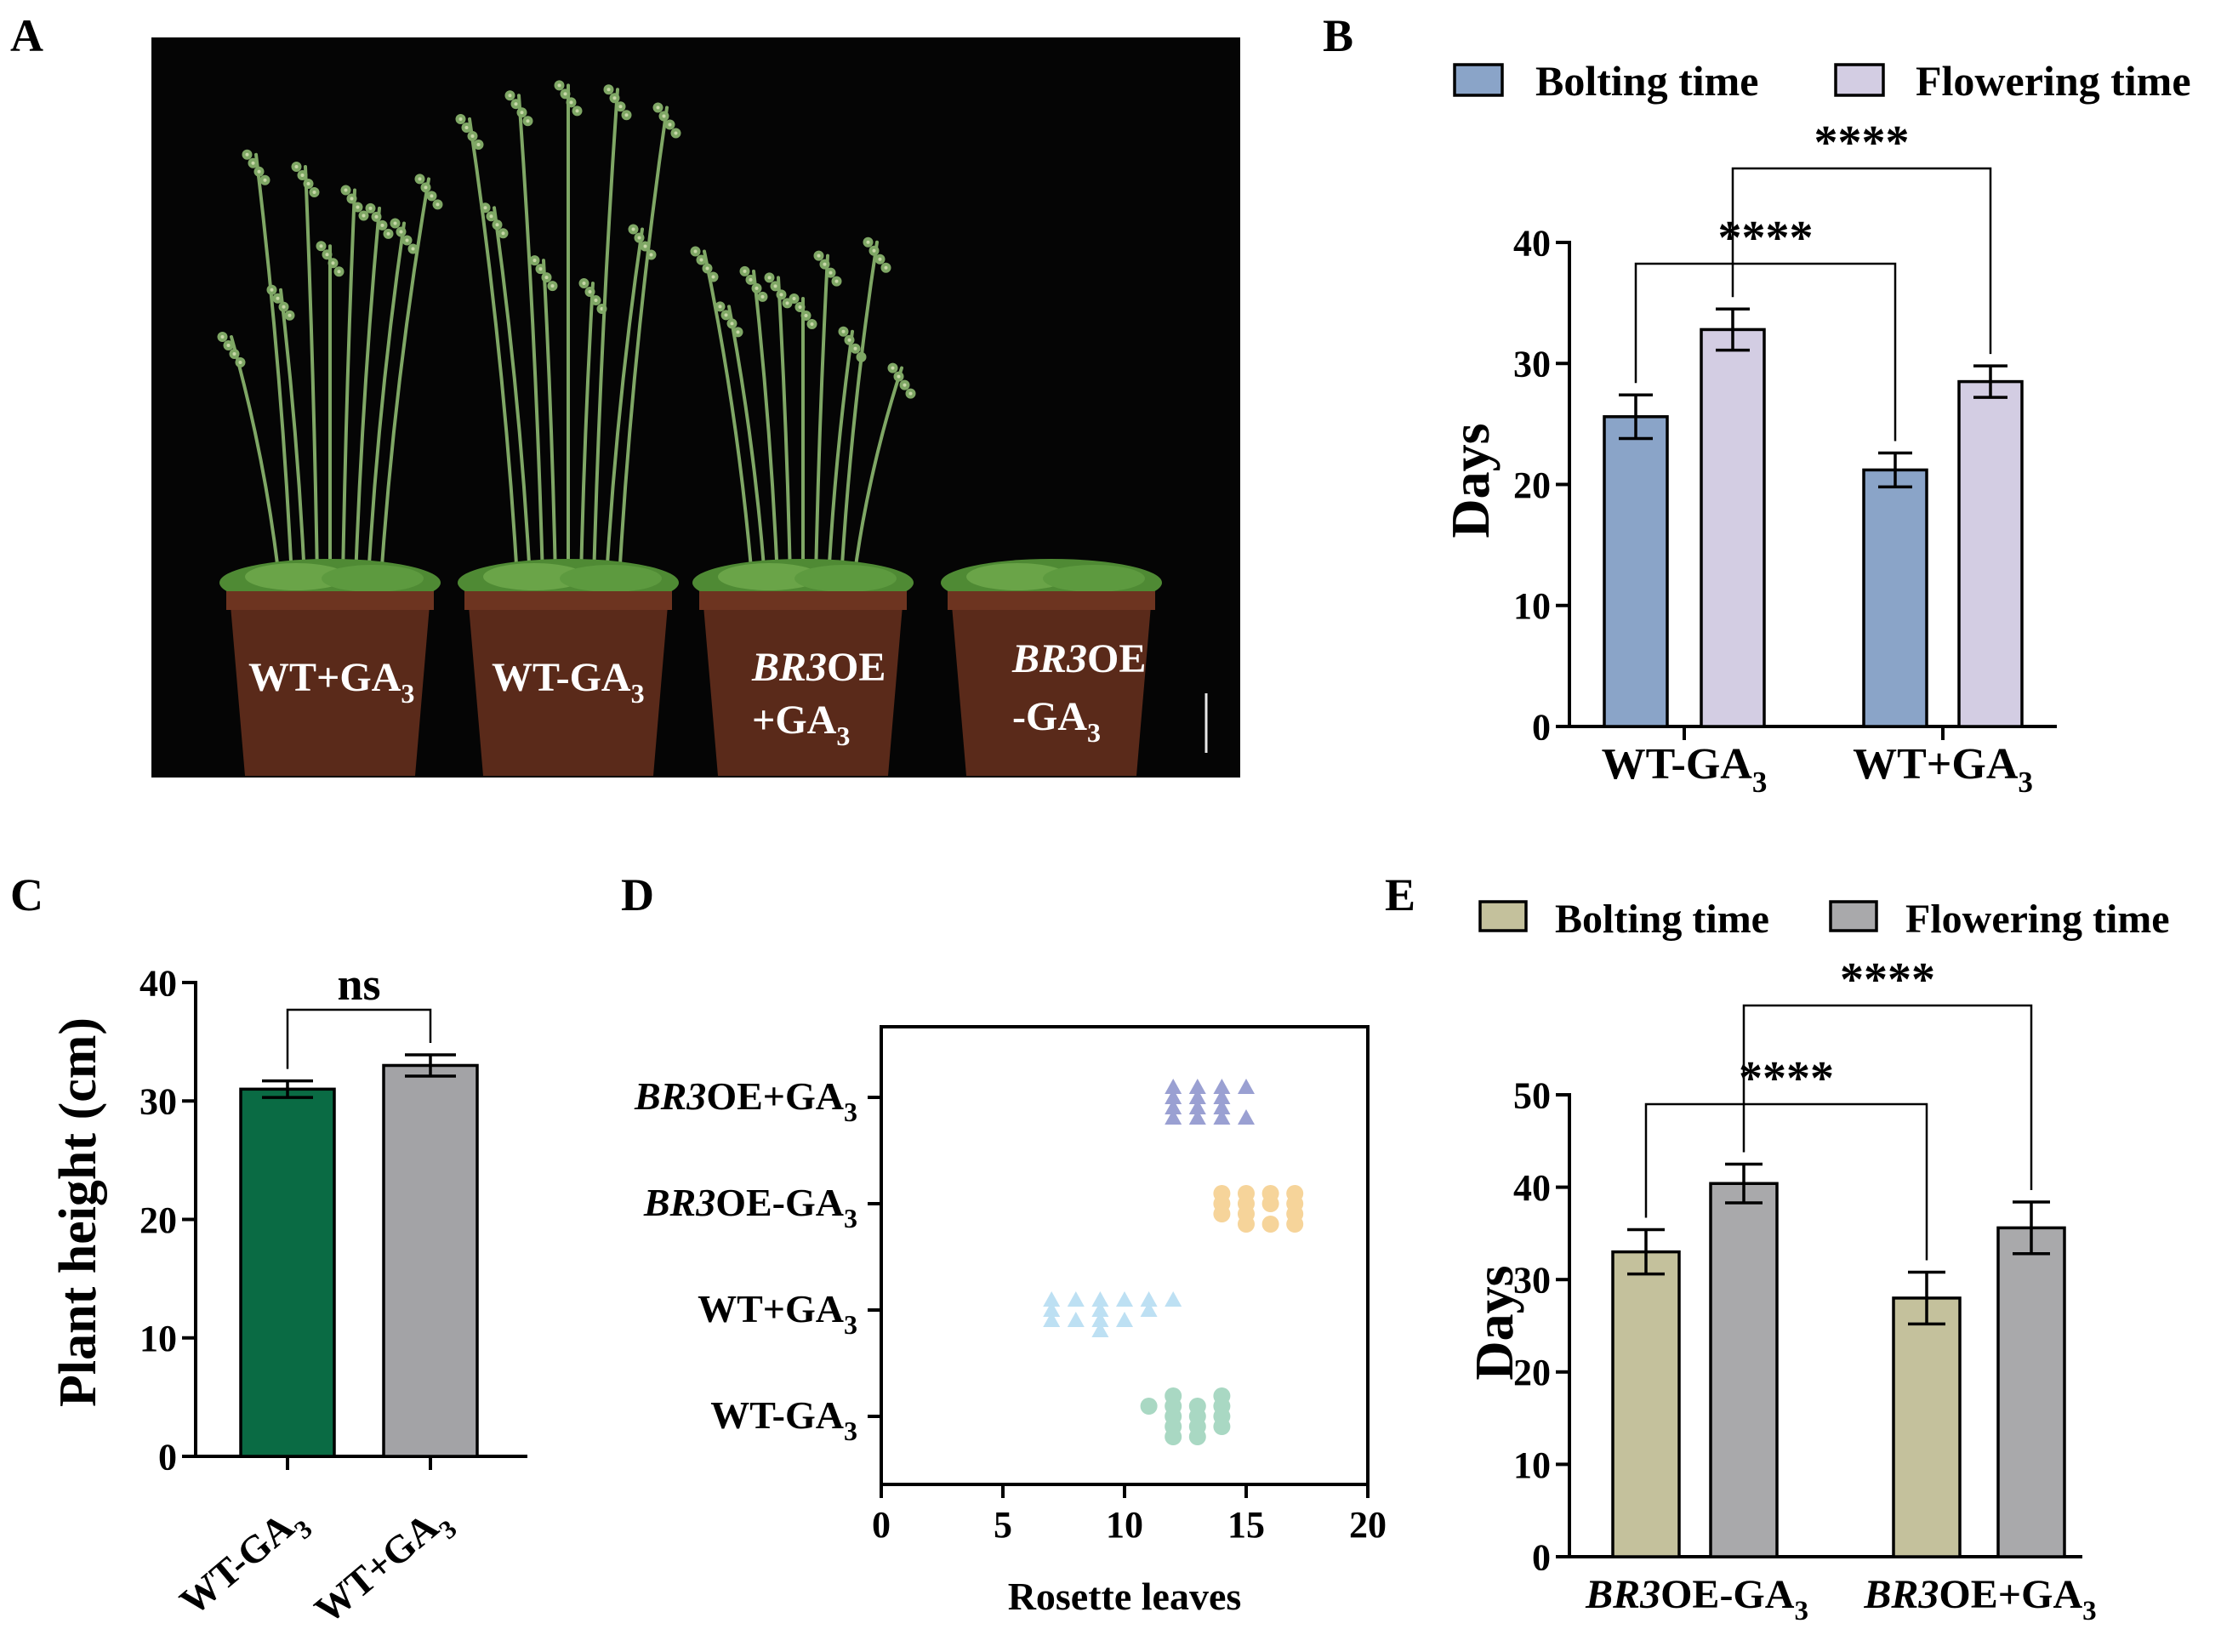  What do you see at coordinates (1400, 894) in the screenshot?
I see `panel-e-letter: E` at bounding box center [1400, 894].